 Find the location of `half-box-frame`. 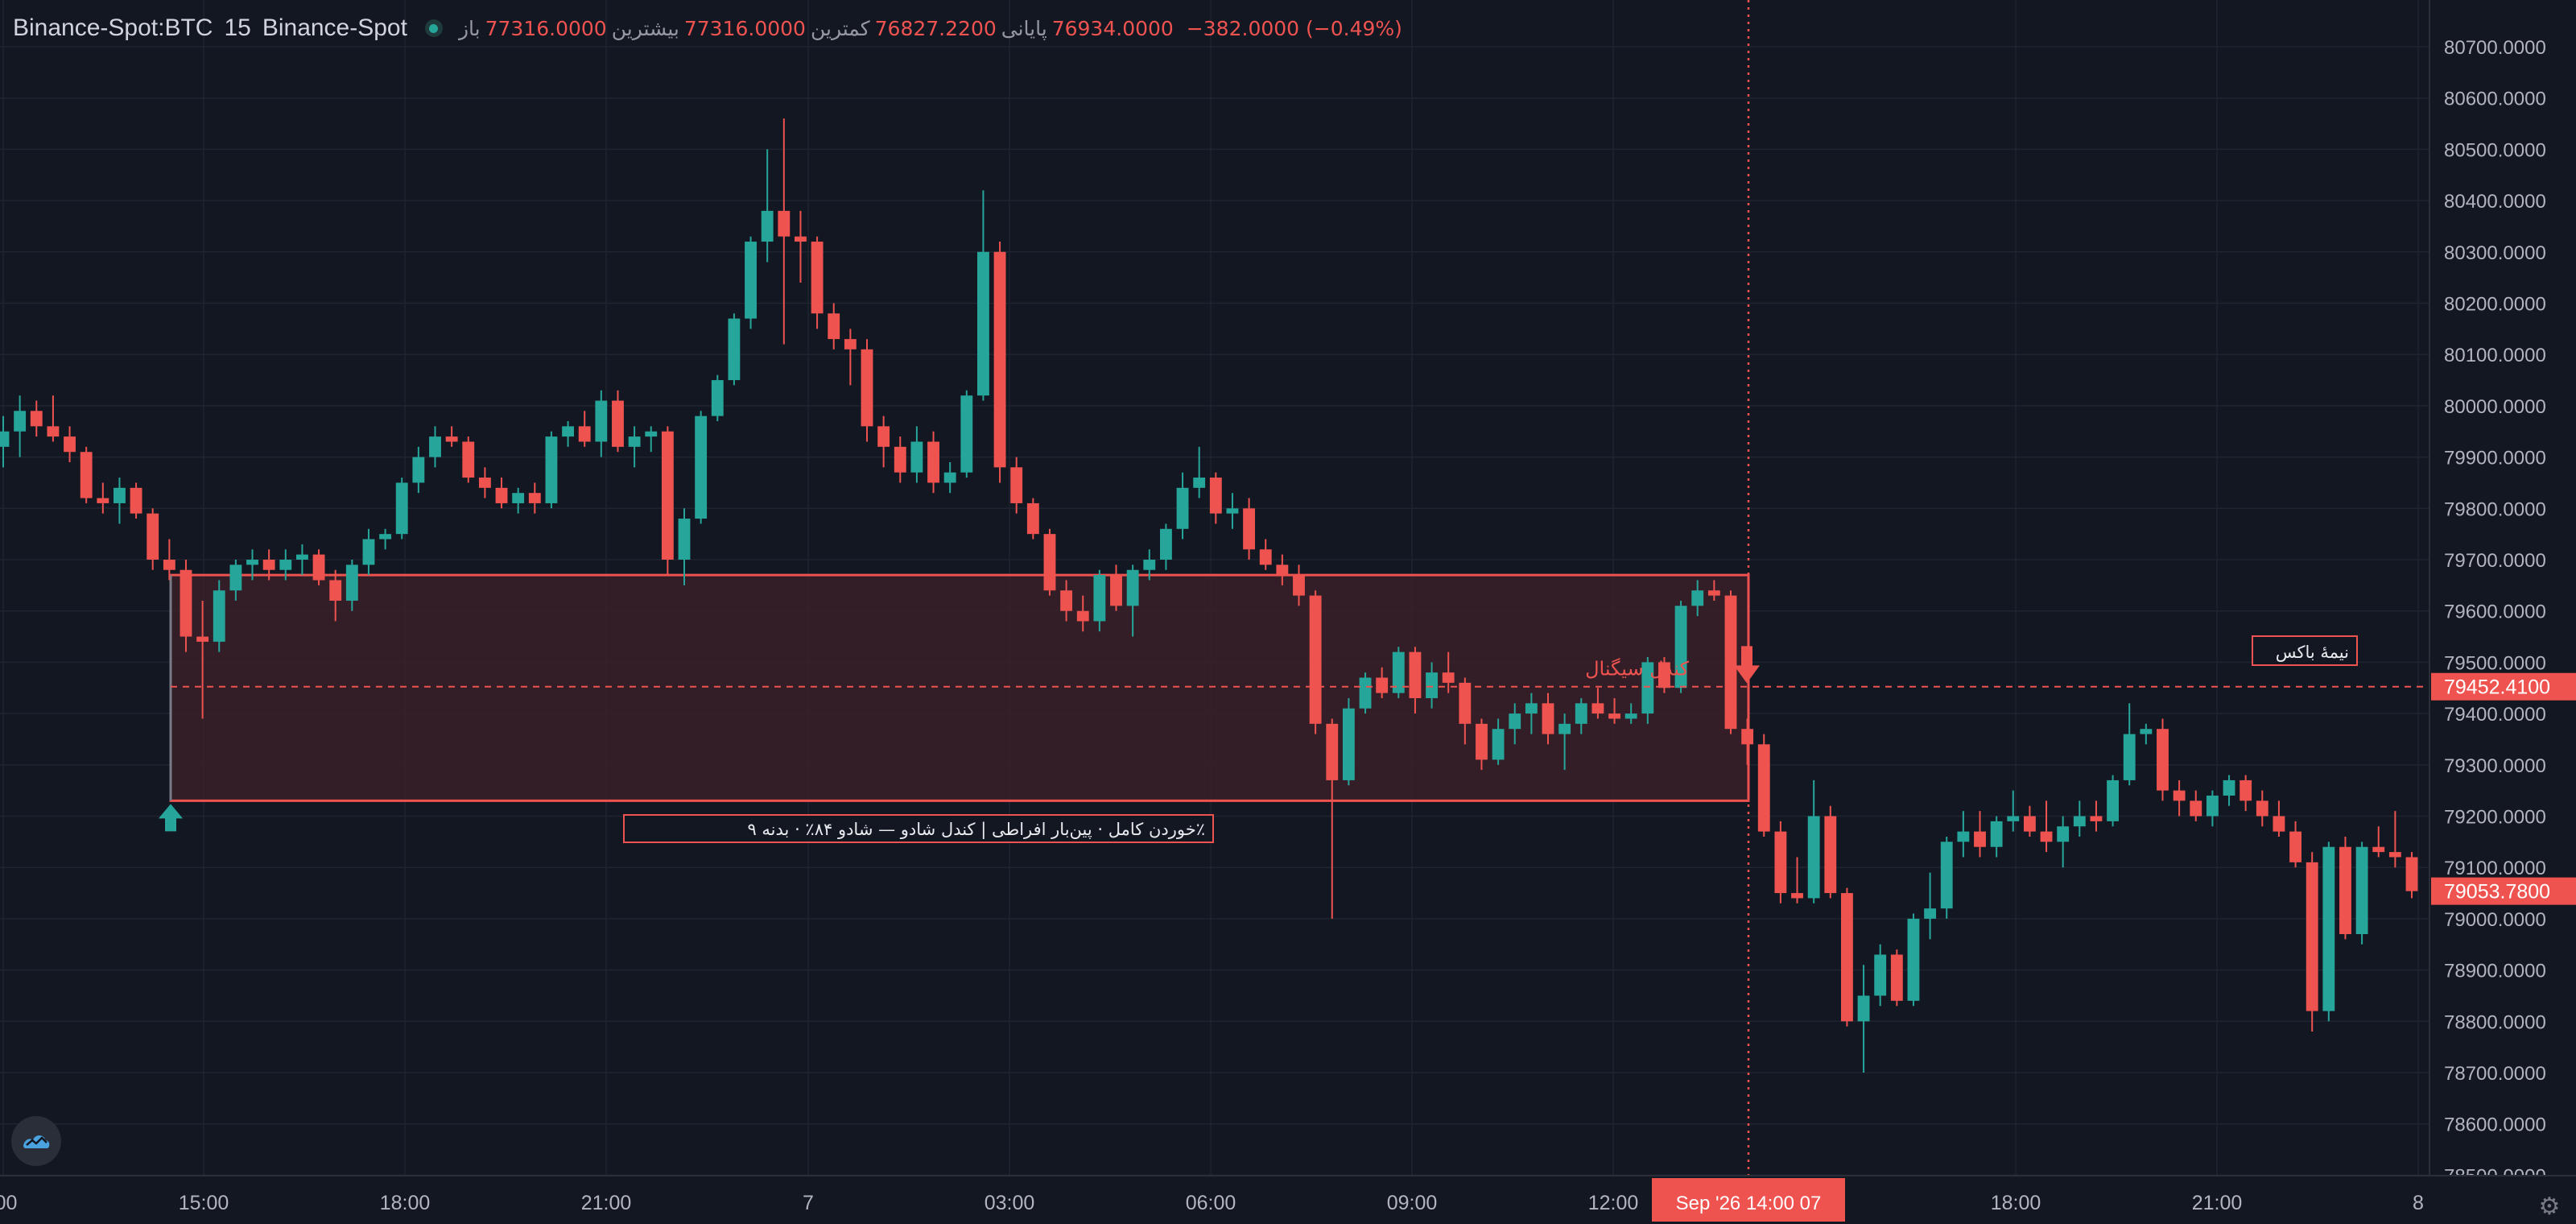

half-box-frame is located at coordinates (2305, 650).